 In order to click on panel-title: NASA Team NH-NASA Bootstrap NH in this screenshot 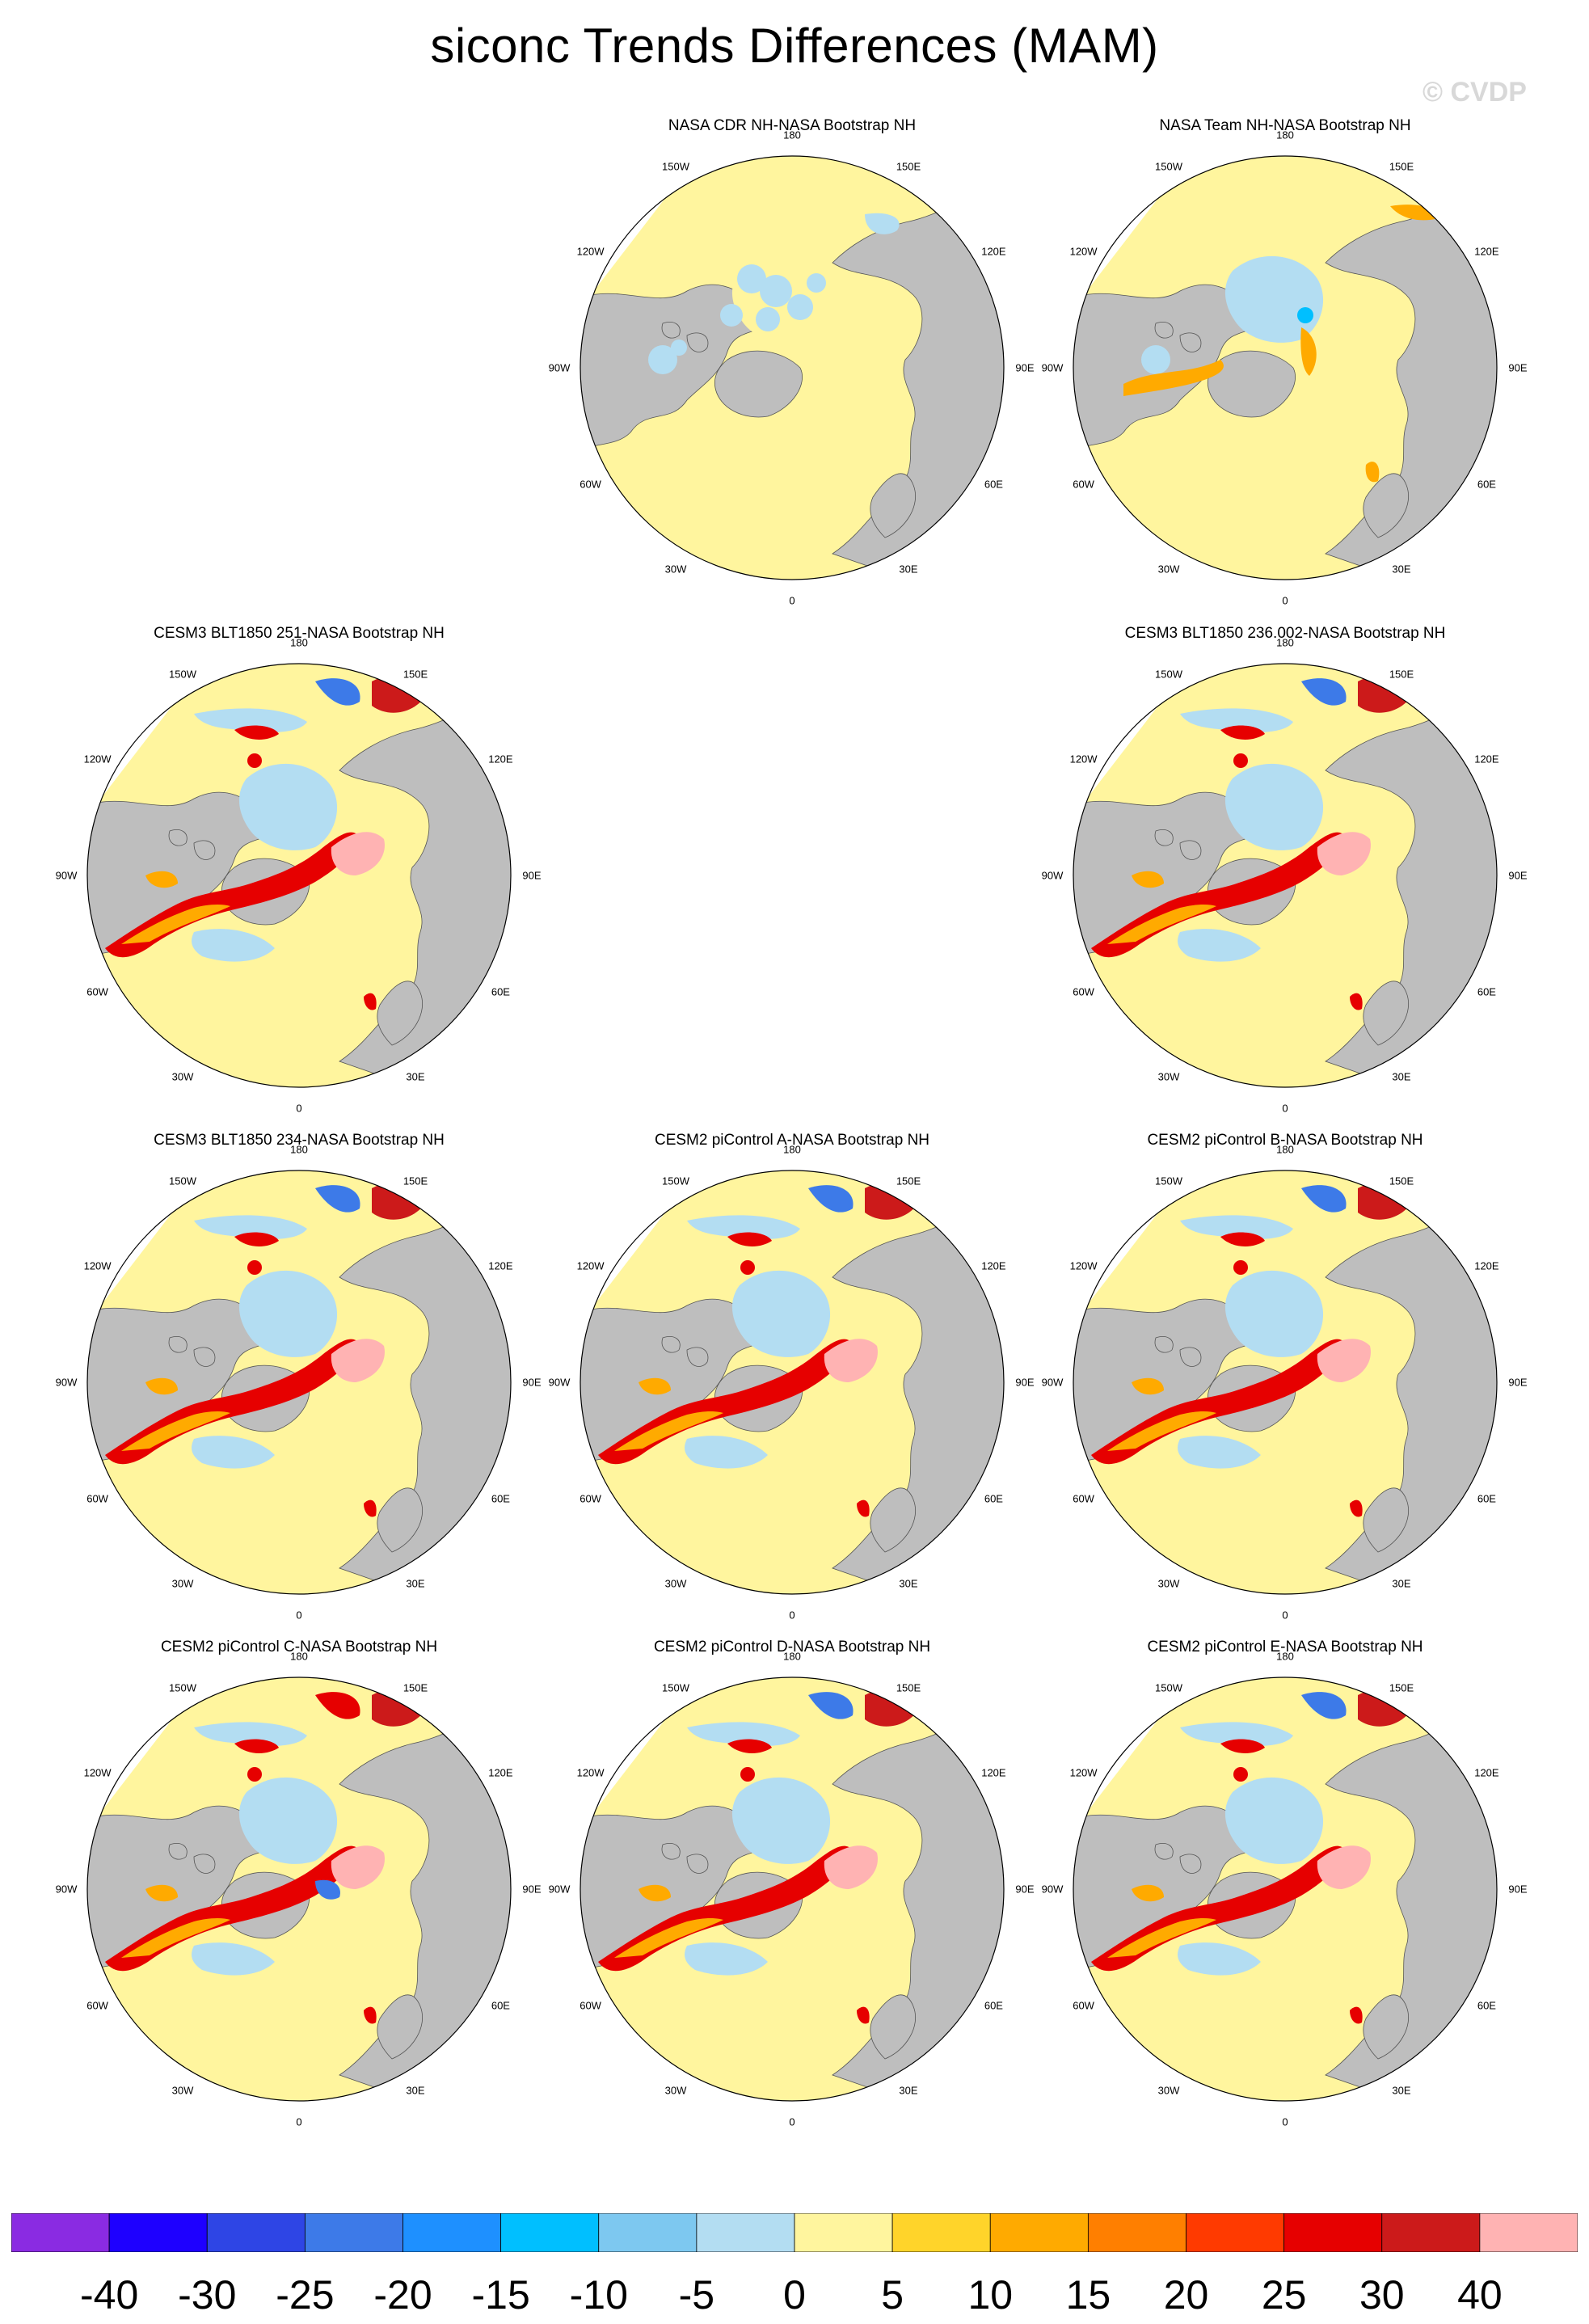, I will do `click(1285, 125)`.